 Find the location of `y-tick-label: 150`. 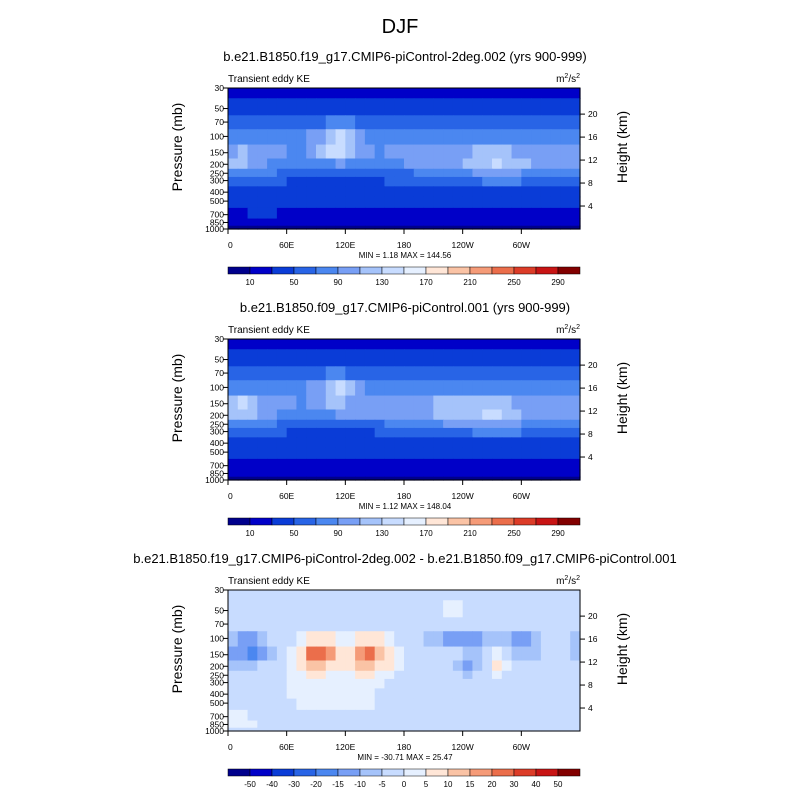

y-tick-label: 150 is located at coordinates (217, 153).